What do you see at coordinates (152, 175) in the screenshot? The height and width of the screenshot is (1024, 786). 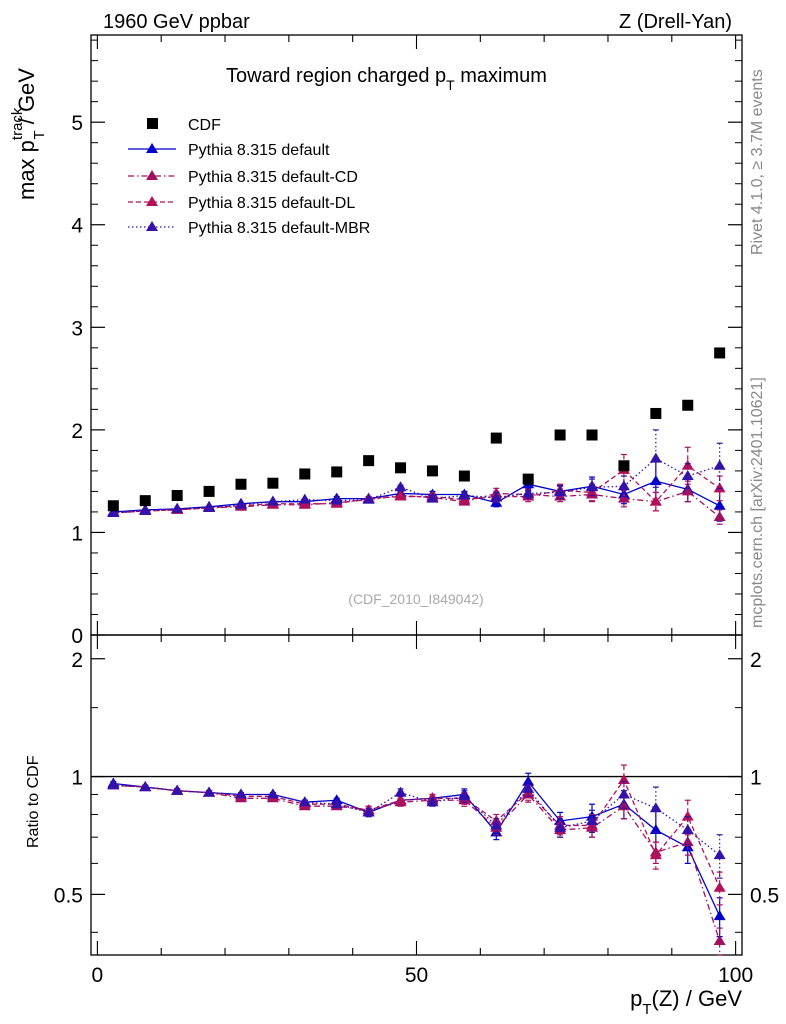 I see `legend-marker-cd` at bounding box center [152, 175].